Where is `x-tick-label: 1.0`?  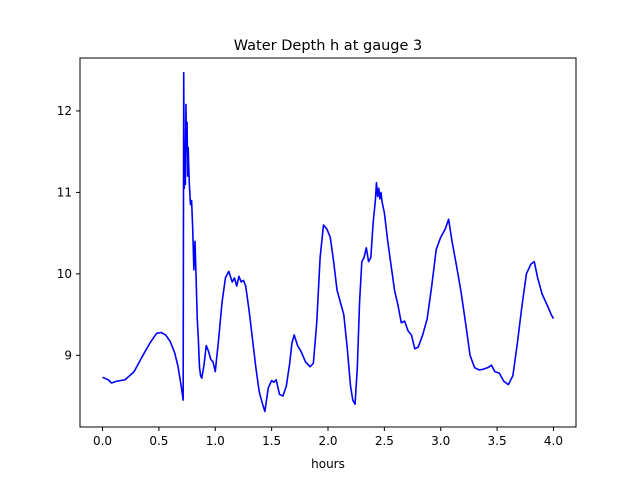 x-tick-label: 1.0 is located at coordinates (215, 441).